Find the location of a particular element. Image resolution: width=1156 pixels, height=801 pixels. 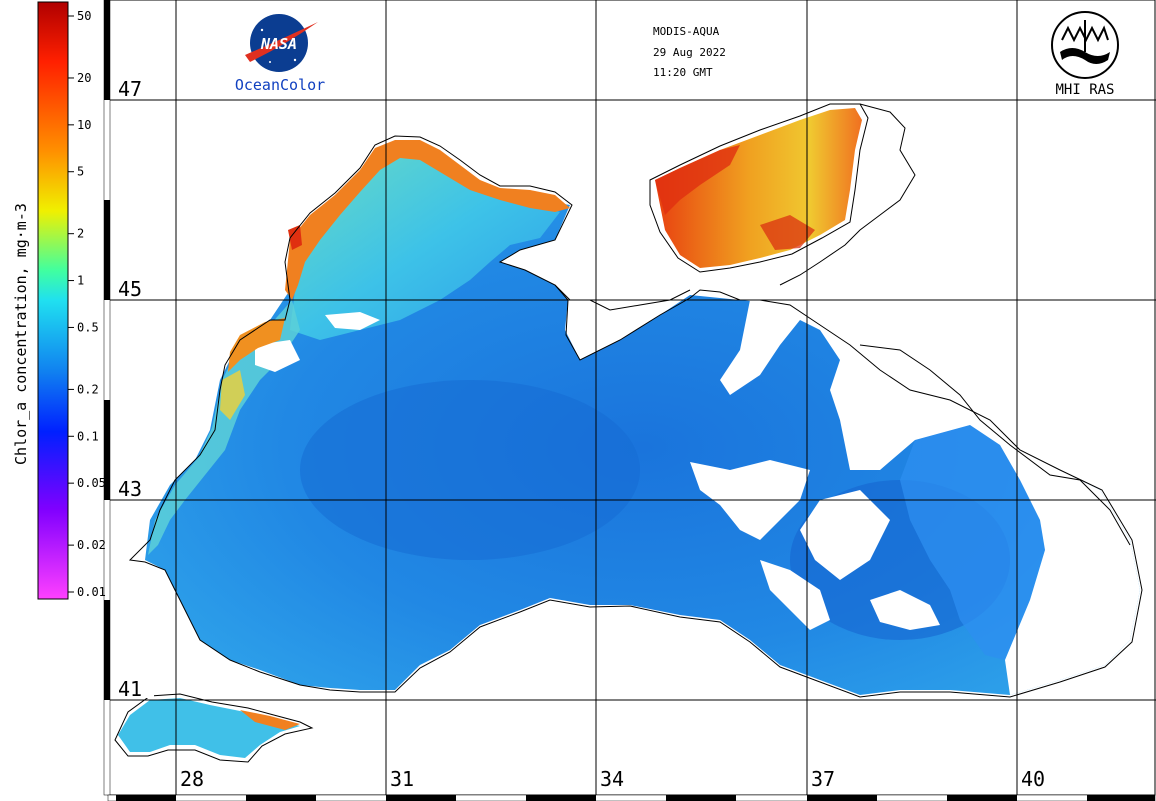

nw-shelf-zone is located at coordinates (425, 246).